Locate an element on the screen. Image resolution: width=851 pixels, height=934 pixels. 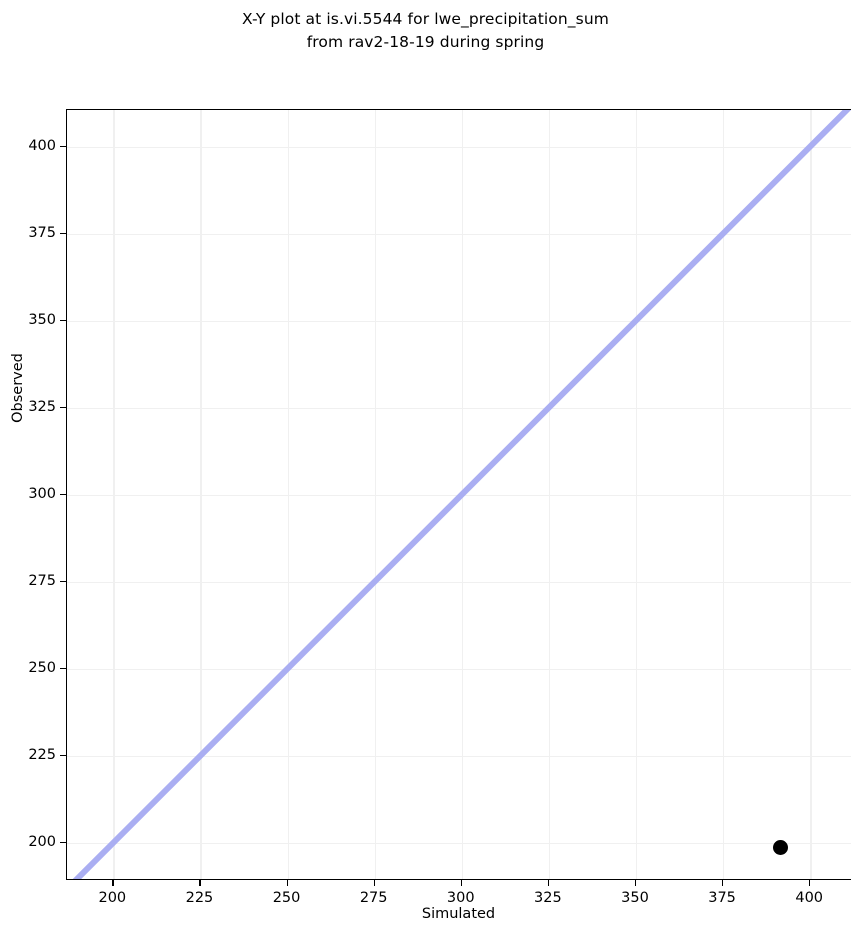
x-tick-label: 325 is located at coordinates (548, 898).